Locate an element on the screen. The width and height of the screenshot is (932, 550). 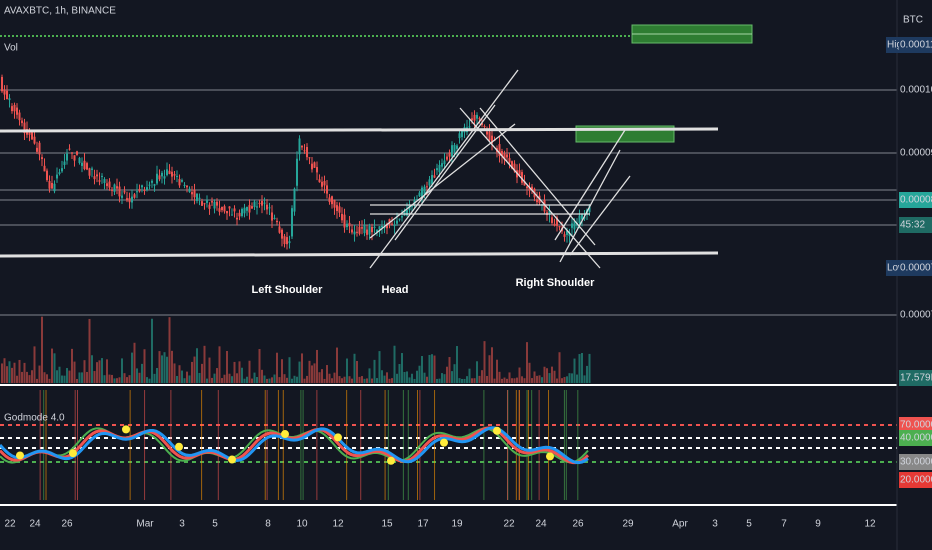
price-label: 70.0000 is located at coordinates (916, 425).